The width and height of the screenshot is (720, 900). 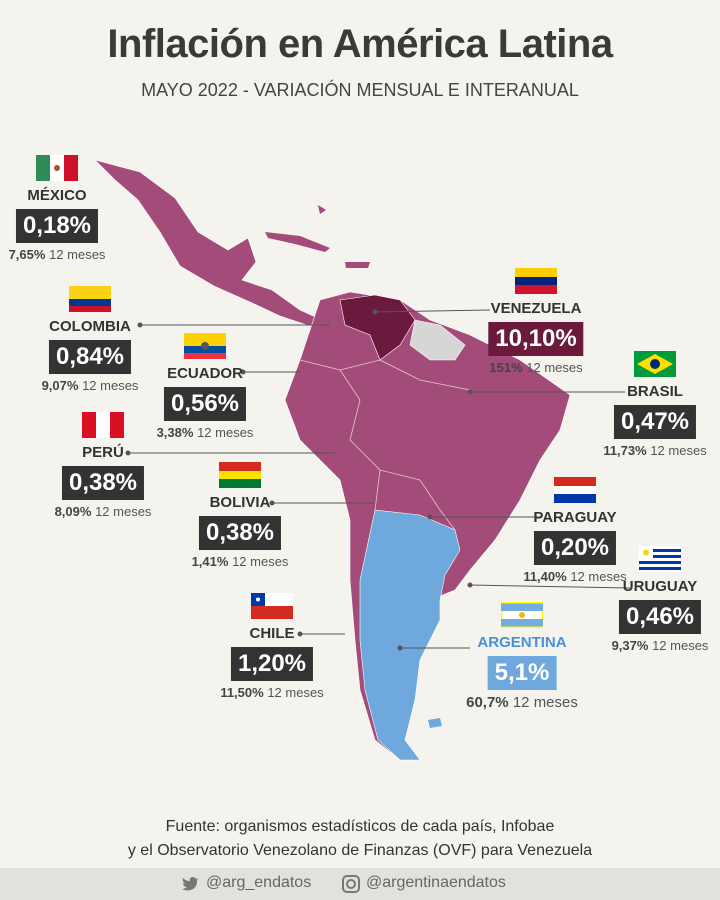 I want to click on annual-value: 7,65% 12 meses, so click(x=57, y=254).